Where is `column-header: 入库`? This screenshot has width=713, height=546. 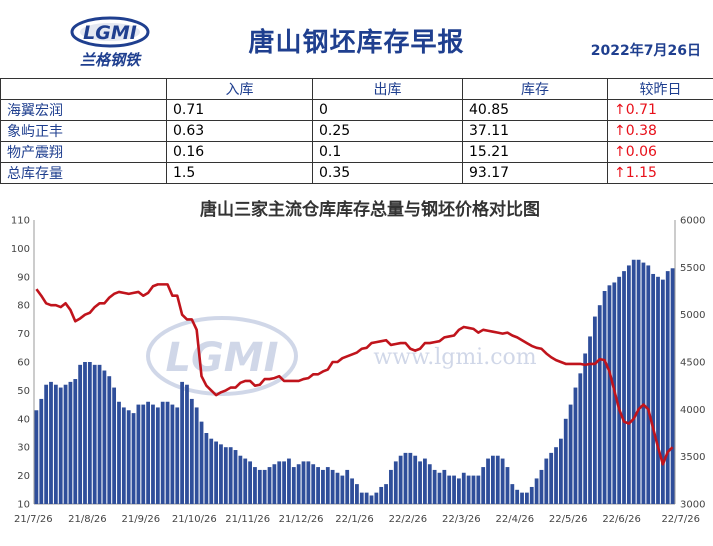
column-header: 入库 is located at coordinates (239, 89).